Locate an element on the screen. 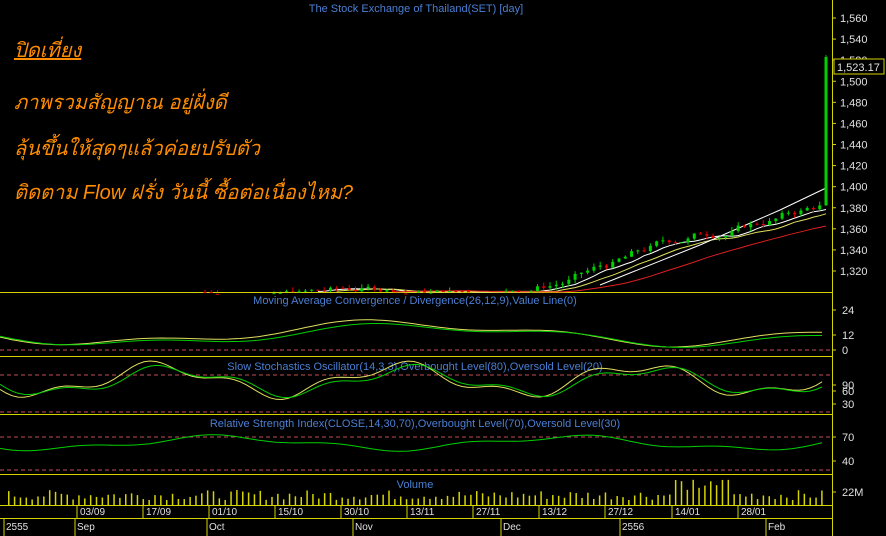 This screenshot has width=886, height=536. price-tick-label: 1,420 is located at coordinates (854, 167).